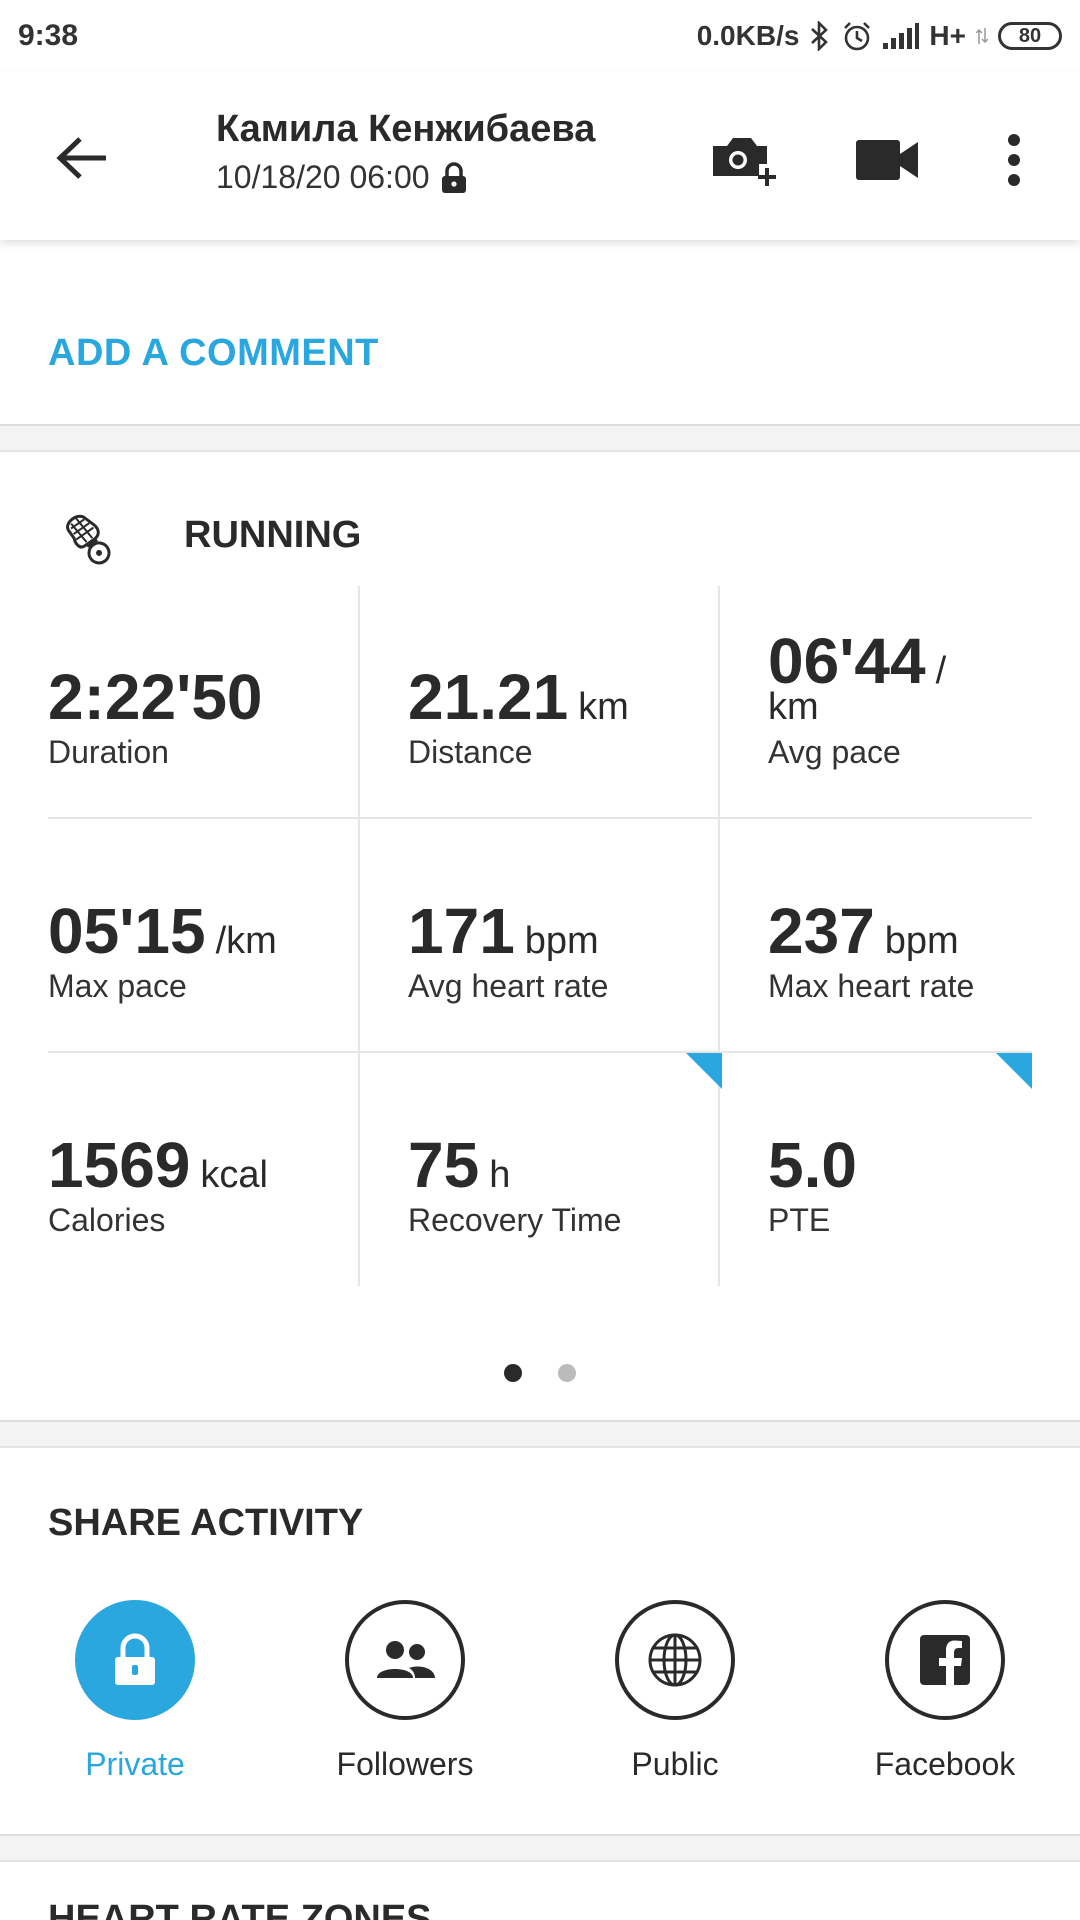 Image resolution: width=1080 pixels, height=1920 pixels. Describe the element at coordinates (323, 177) in the screenshot. I see `activity-datetime: 10/18/20 06:00` at that location.